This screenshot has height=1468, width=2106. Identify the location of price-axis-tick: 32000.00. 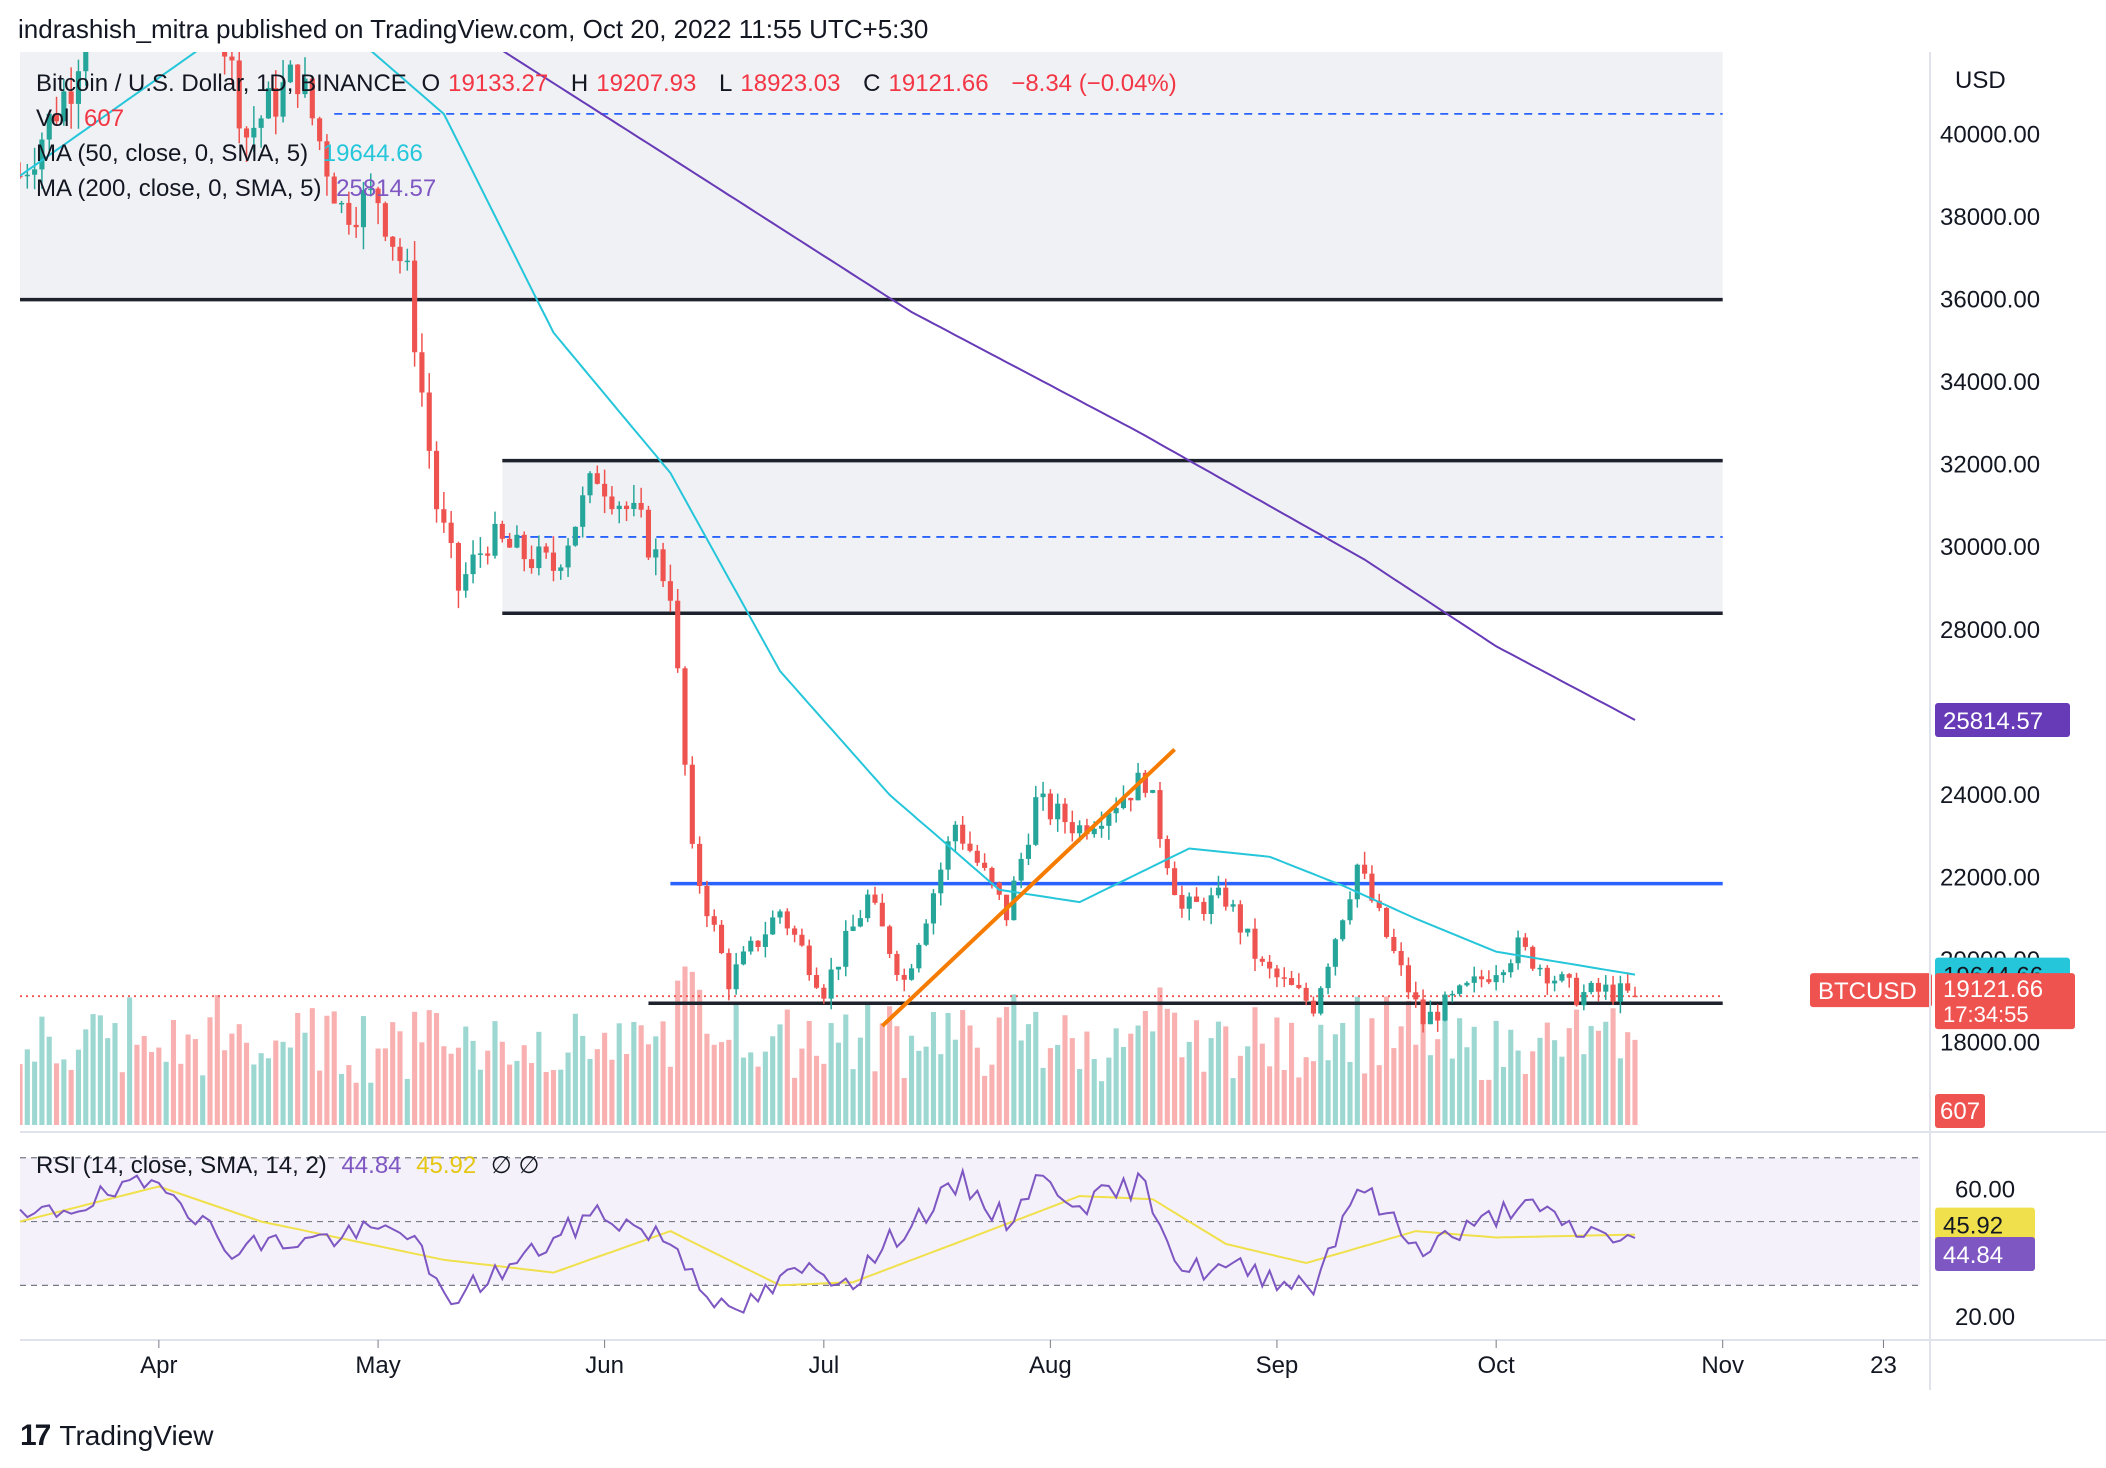
(1990, 465).